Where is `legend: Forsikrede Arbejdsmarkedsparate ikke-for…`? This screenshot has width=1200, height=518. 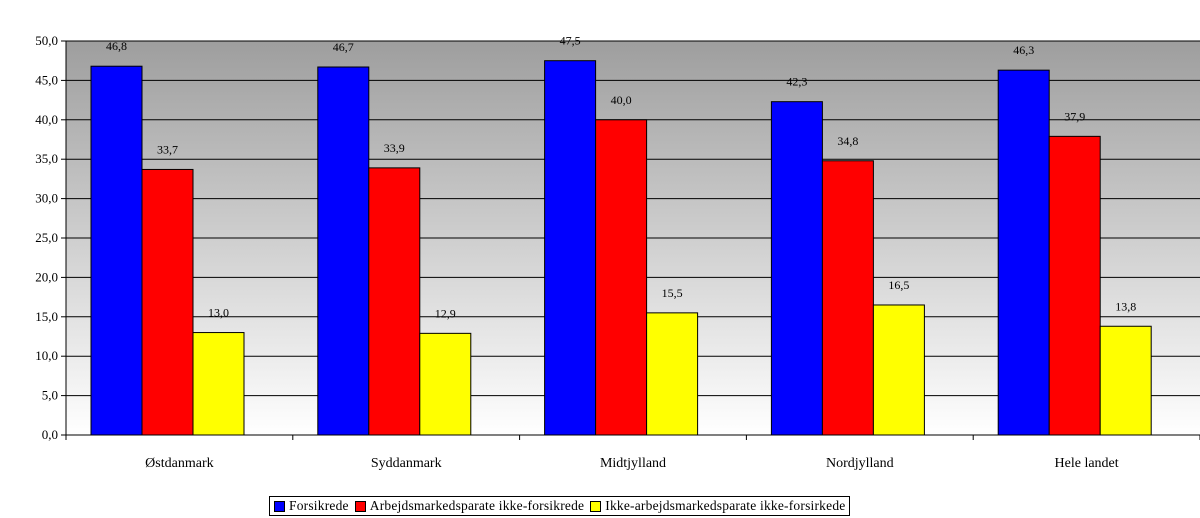
legend: Forsikrede Arbejdsmarkedsparate ikke-for… is located at coordinates (560, 506).